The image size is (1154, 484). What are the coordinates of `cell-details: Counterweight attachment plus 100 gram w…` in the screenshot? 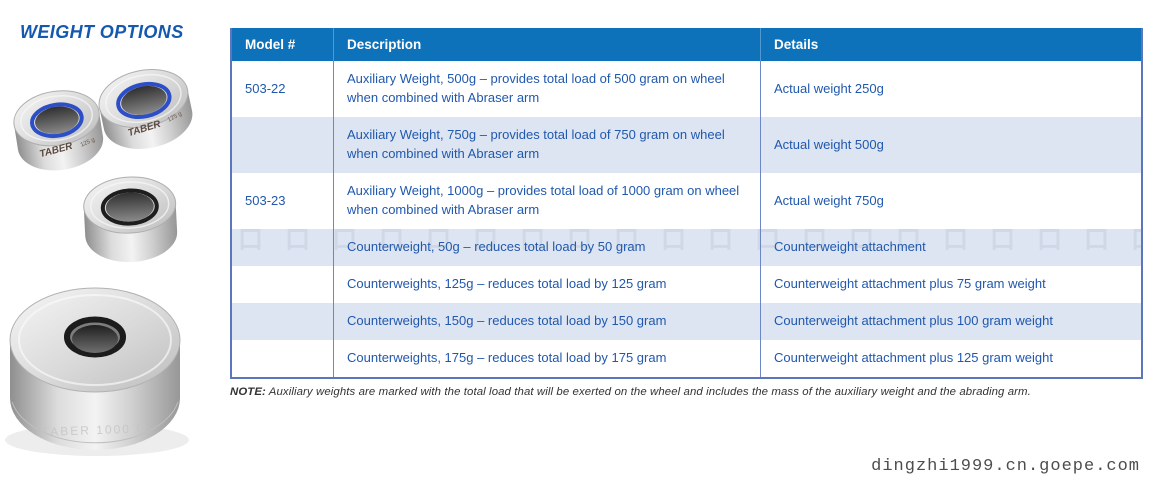 It's located at (950, 321).